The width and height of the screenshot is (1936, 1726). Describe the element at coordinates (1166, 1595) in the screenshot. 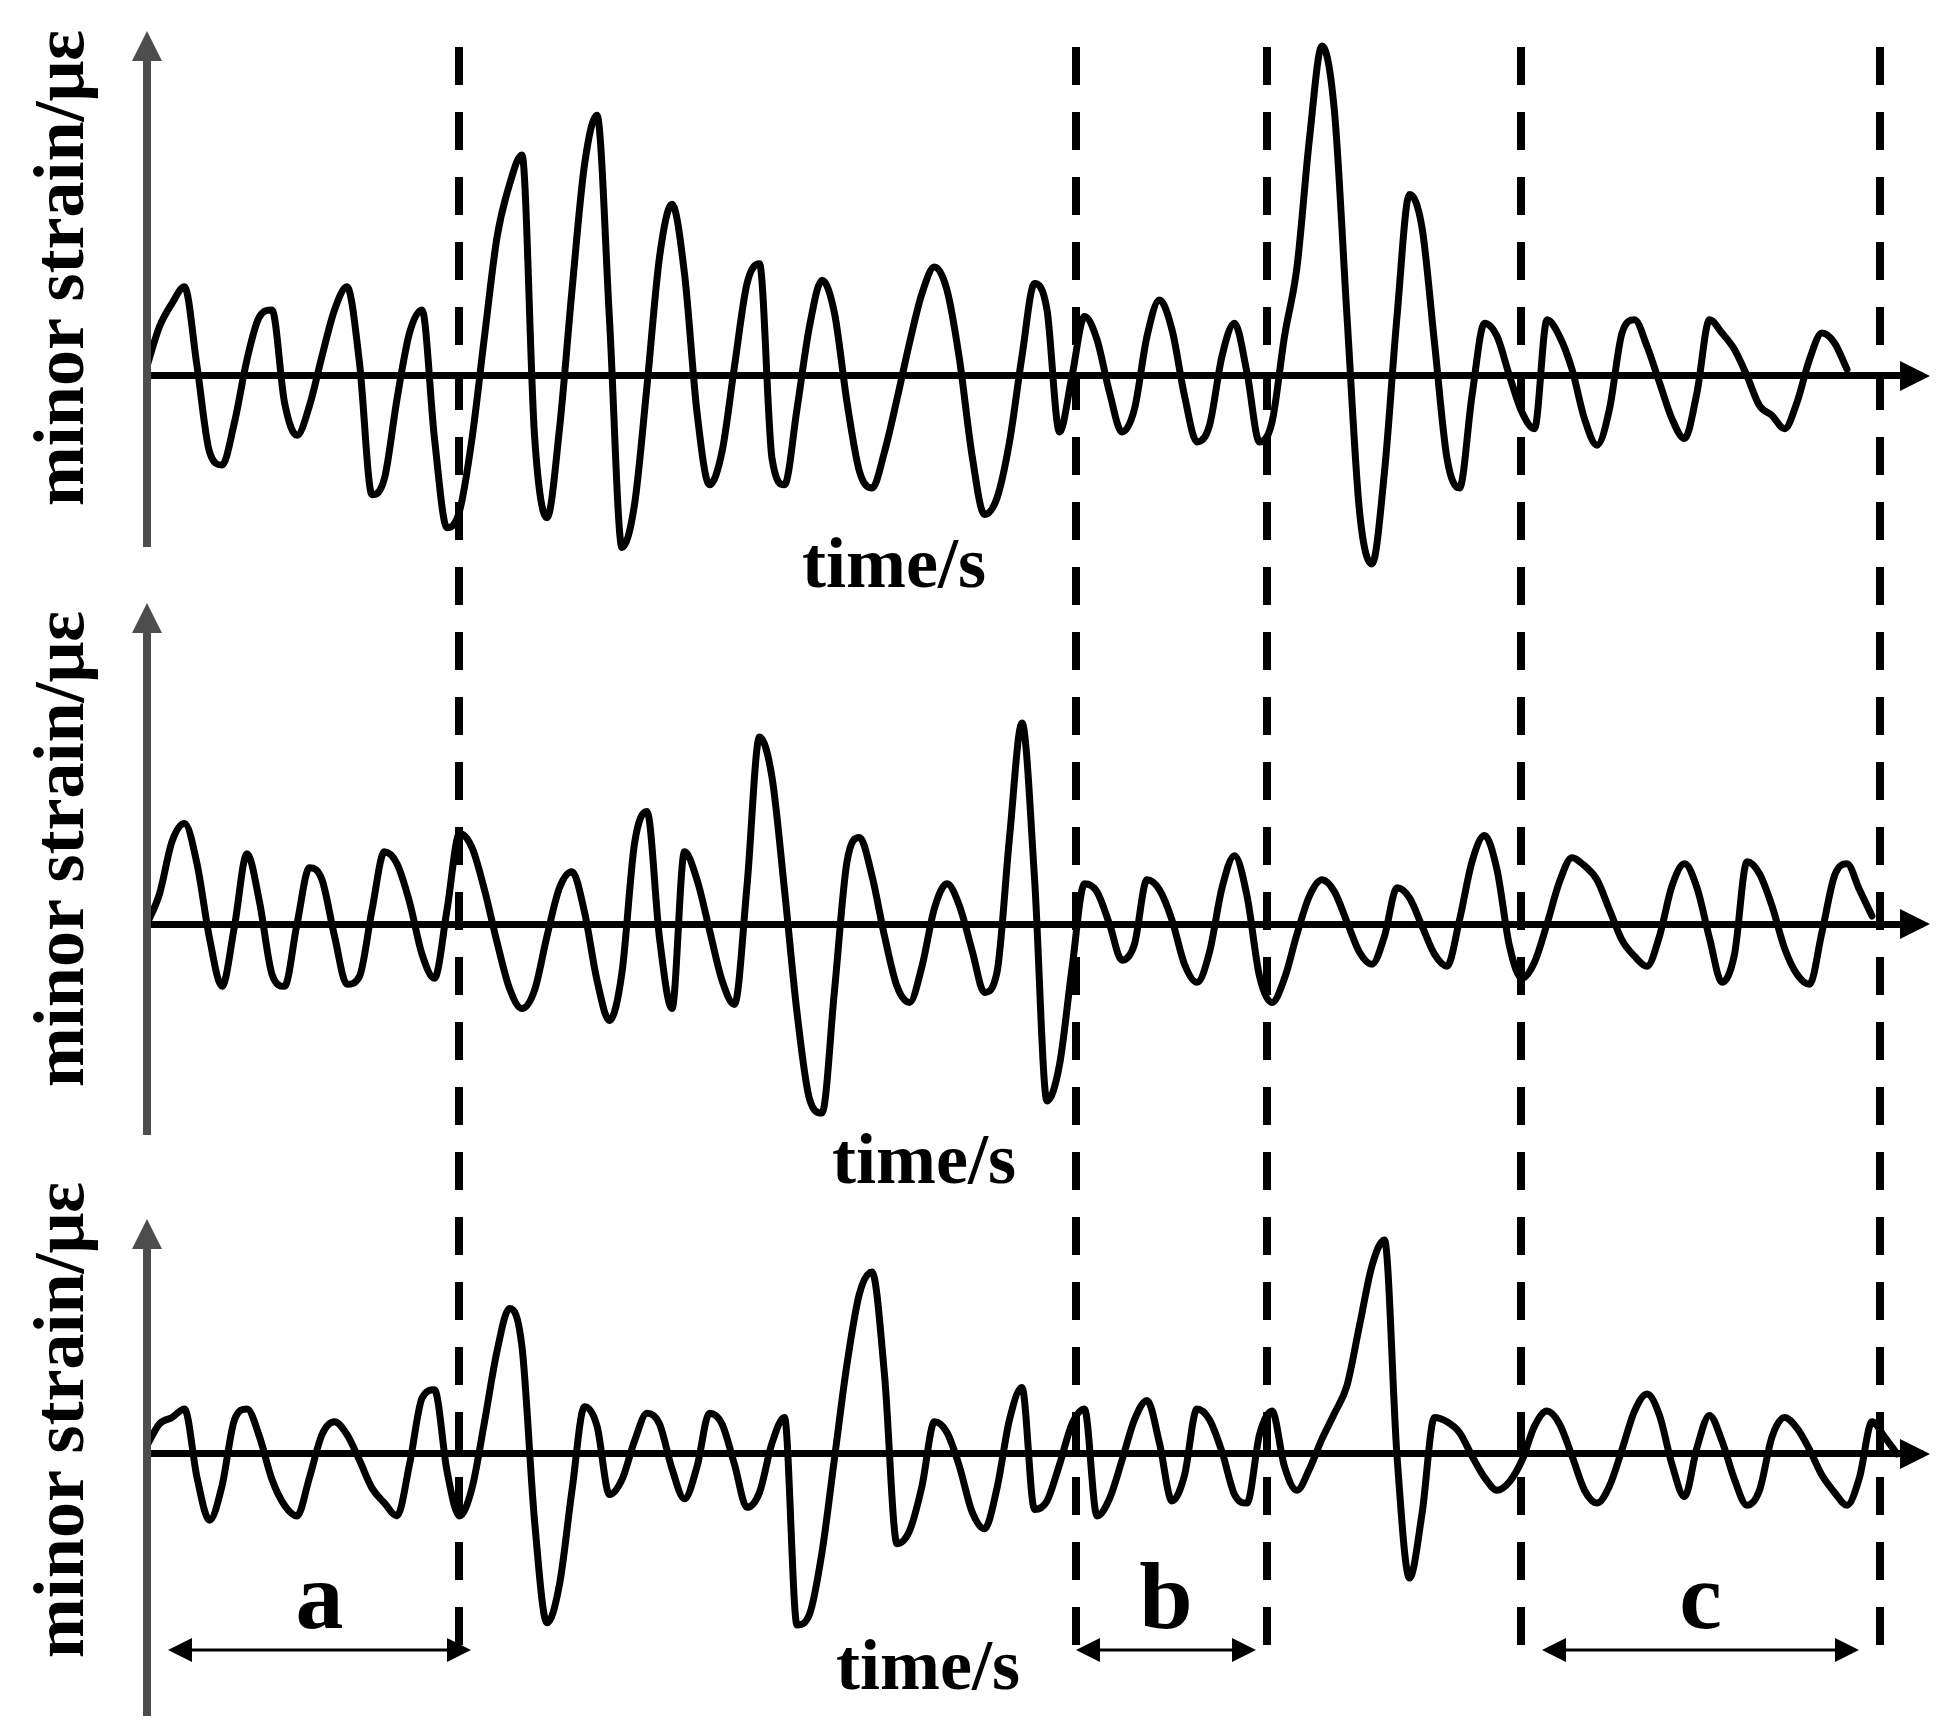

I see `annotation: b` at that location.